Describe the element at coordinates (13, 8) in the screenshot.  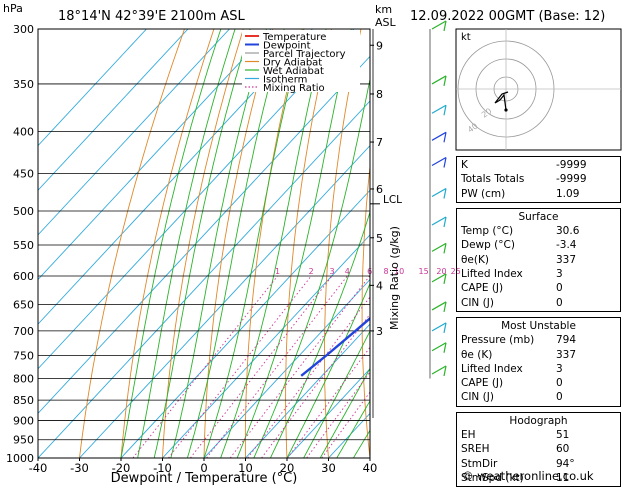
I see `hpa-label: hPa` at that location.